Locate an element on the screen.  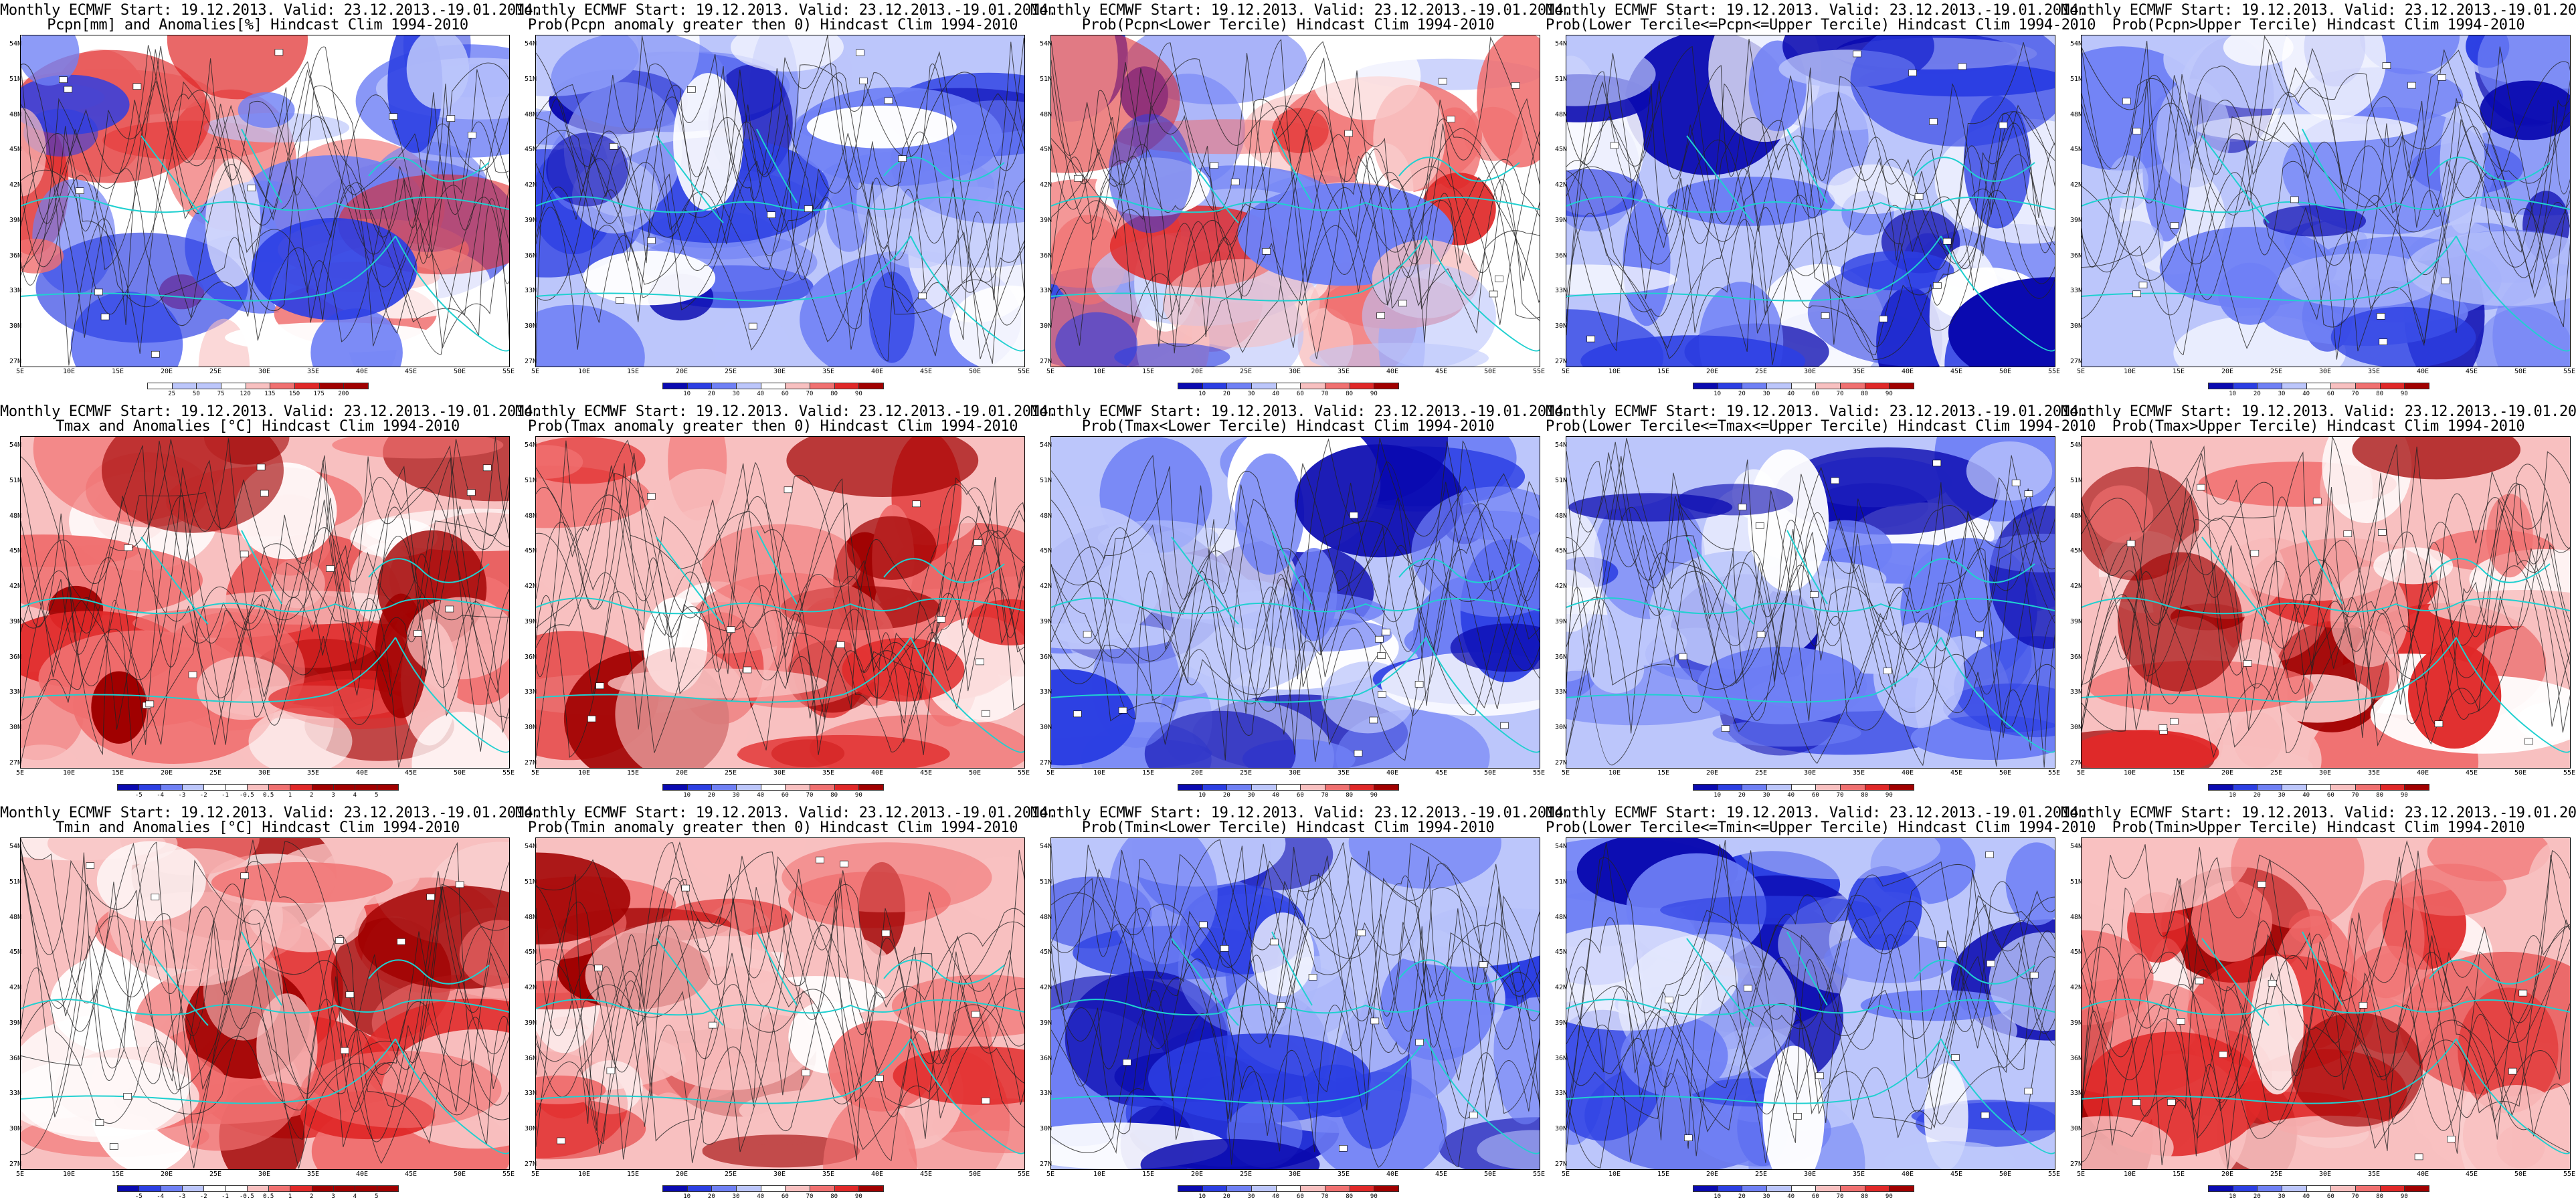
lat-tick-label: 48N is located at coordinates (1561, 516).